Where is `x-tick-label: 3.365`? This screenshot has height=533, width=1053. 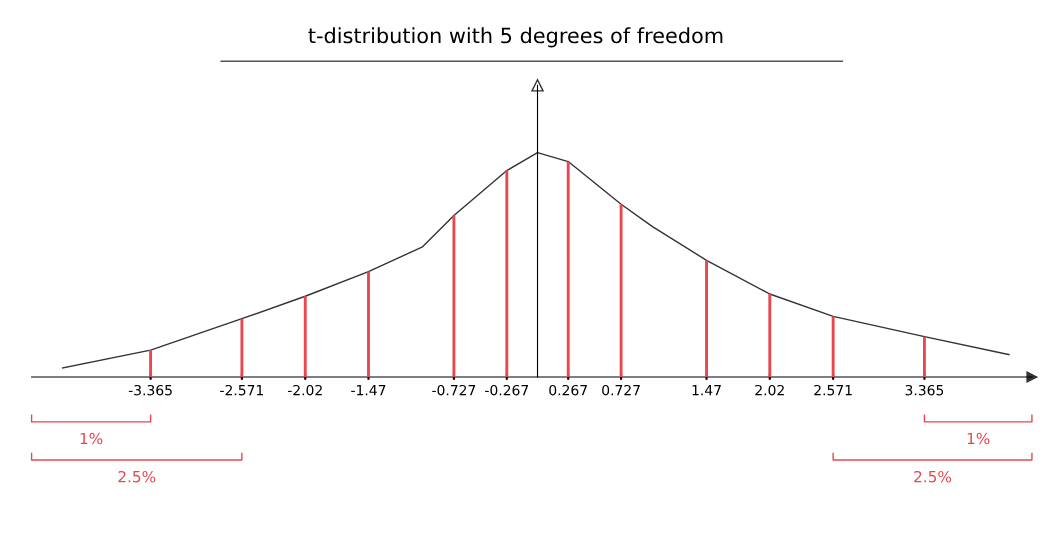
x-tick-label: 3.365 is located at coordinates (924, 390).